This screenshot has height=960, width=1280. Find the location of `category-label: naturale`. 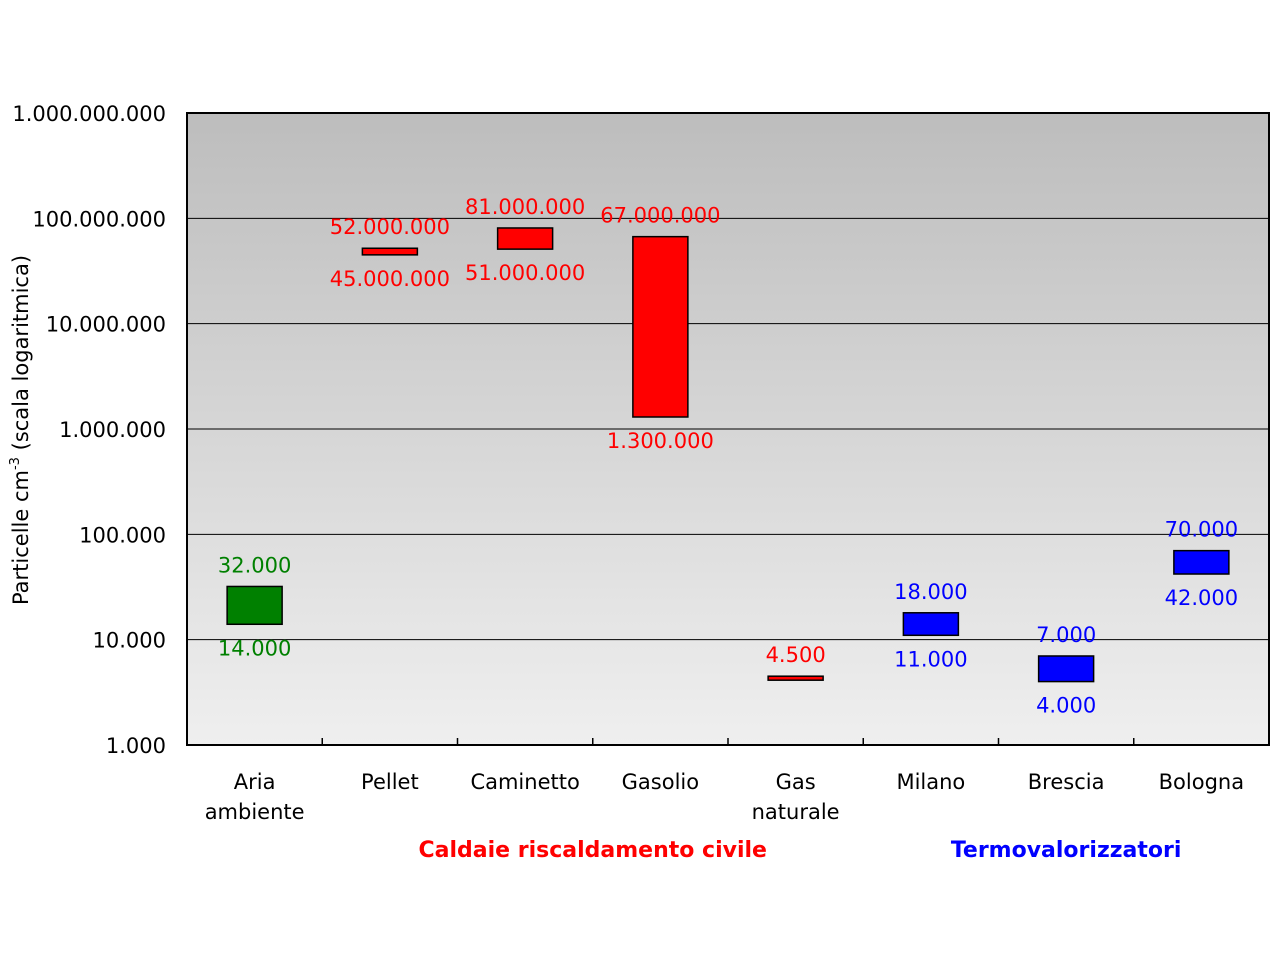

category-label: naturale is located at coordinates (796, 812).